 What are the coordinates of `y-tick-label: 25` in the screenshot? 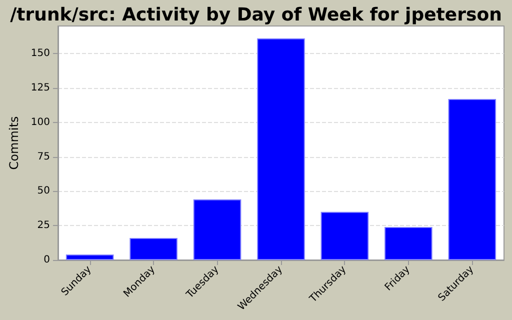 It's located at (43, 226).